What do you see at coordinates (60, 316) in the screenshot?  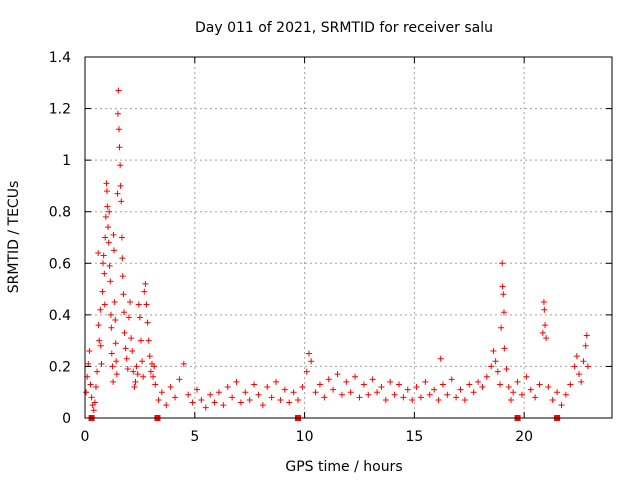 I see `y-tick-label: 0.4` at bounding box center [60, 316].